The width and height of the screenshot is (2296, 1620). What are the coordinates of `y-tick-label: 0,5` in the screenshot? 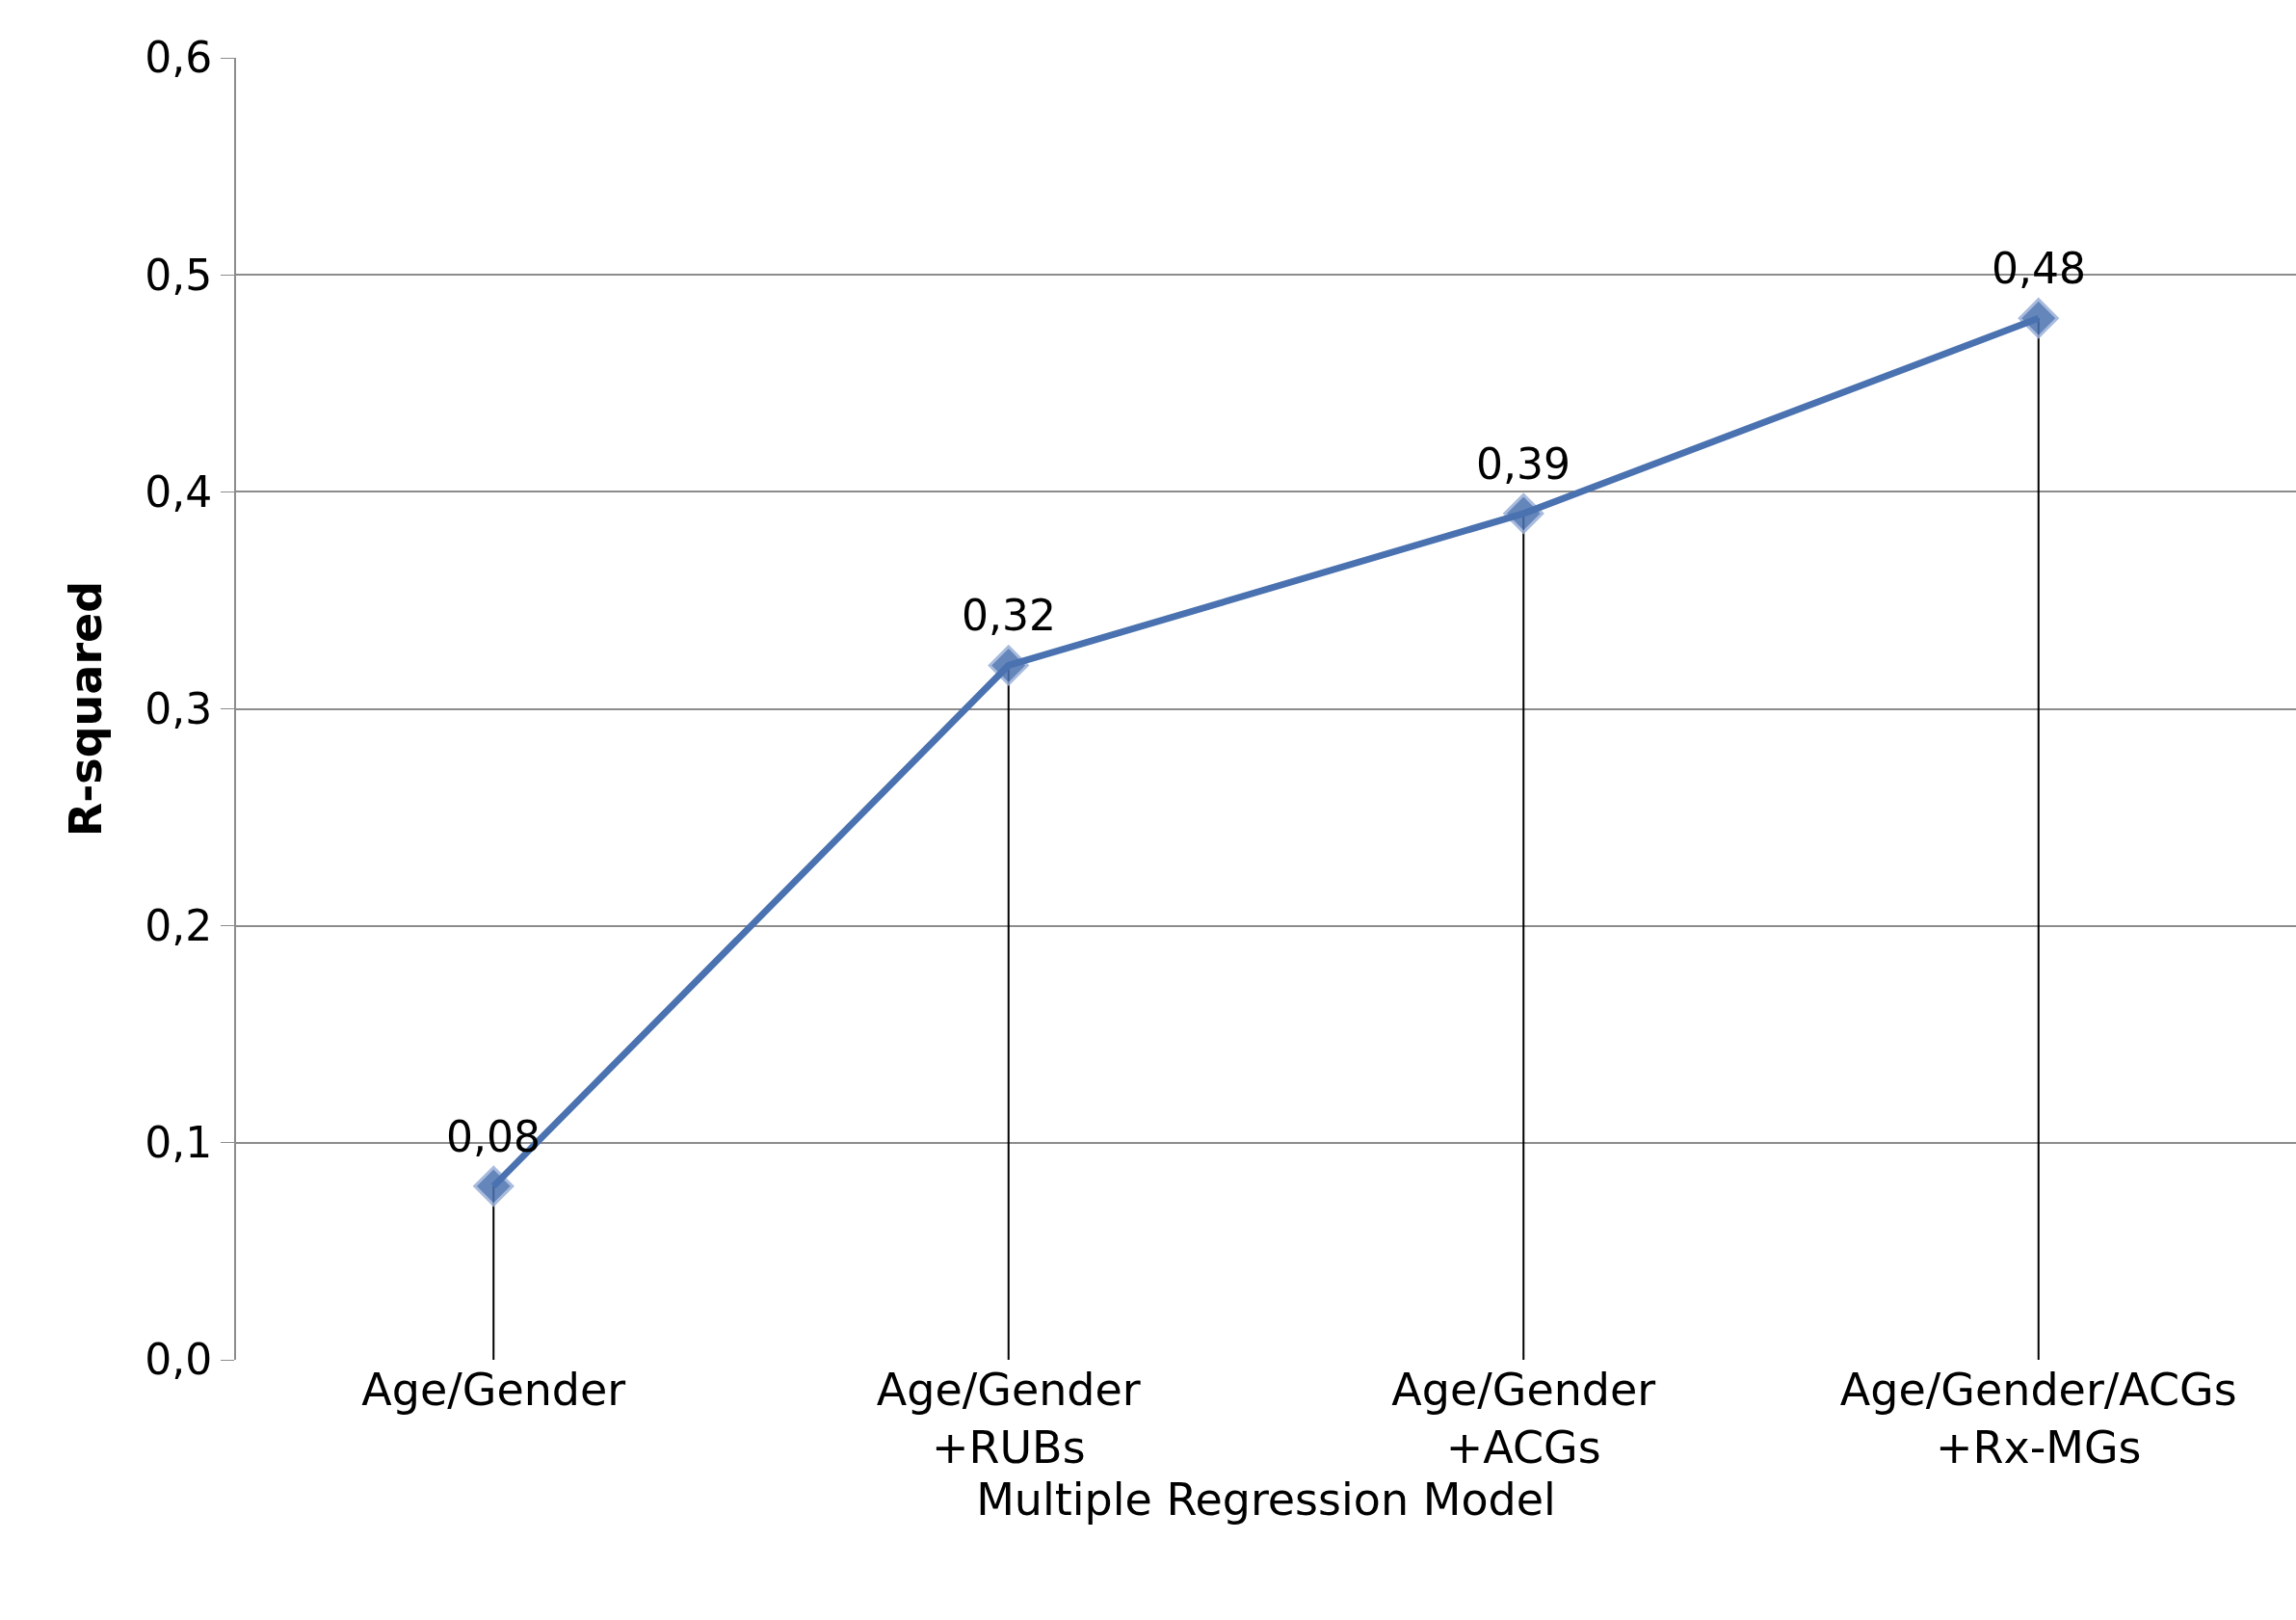 It's located at (179, 275).